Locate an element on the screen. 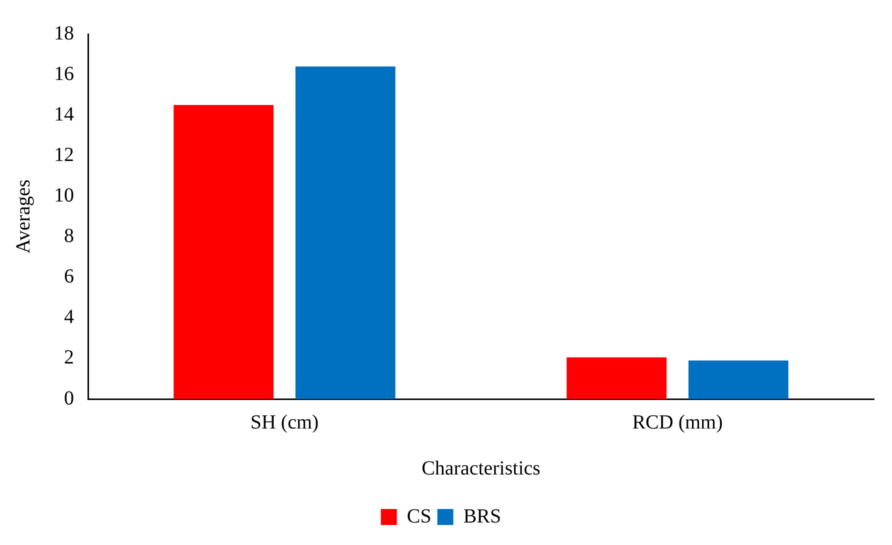 The width and height of the screenshot is (892, 545). y-tick-label: 12 is located at coordinates (64, 155).